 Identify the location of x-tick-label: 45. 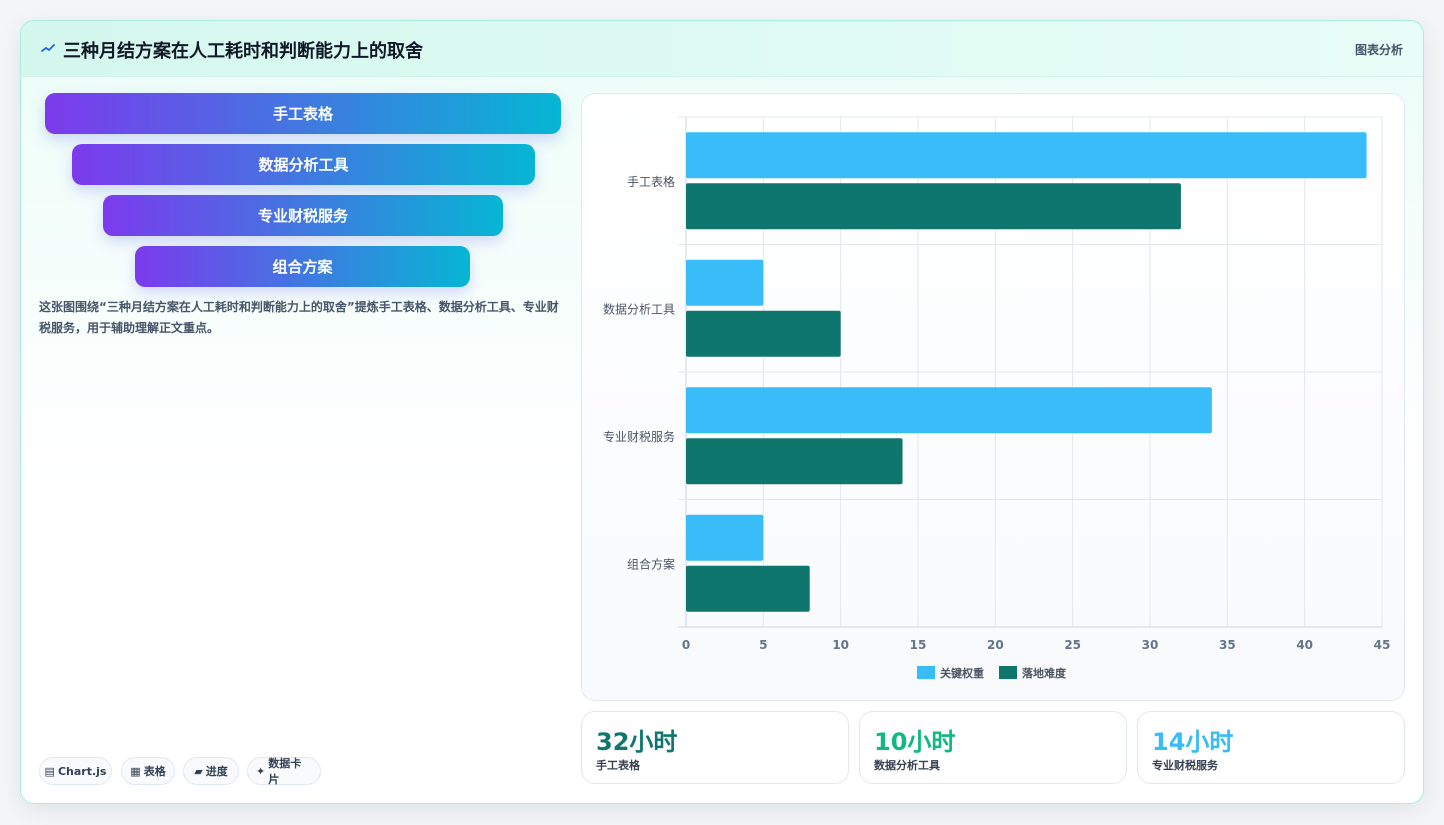
(1382, 645).